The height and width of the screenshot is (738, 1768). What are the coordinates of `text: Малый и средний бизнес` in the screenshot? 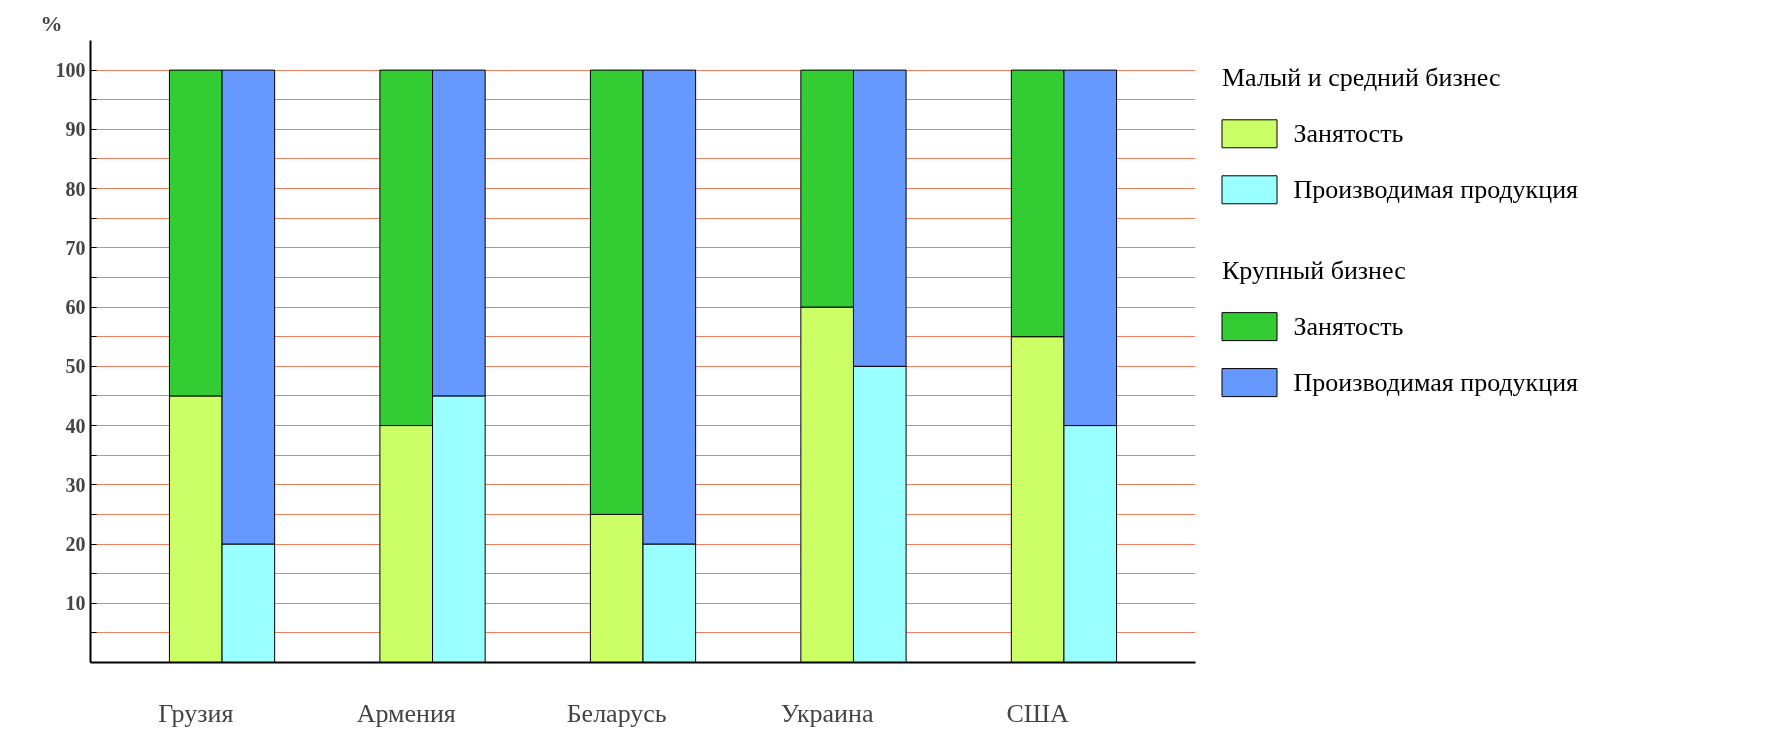 It's located at (1361, 78).